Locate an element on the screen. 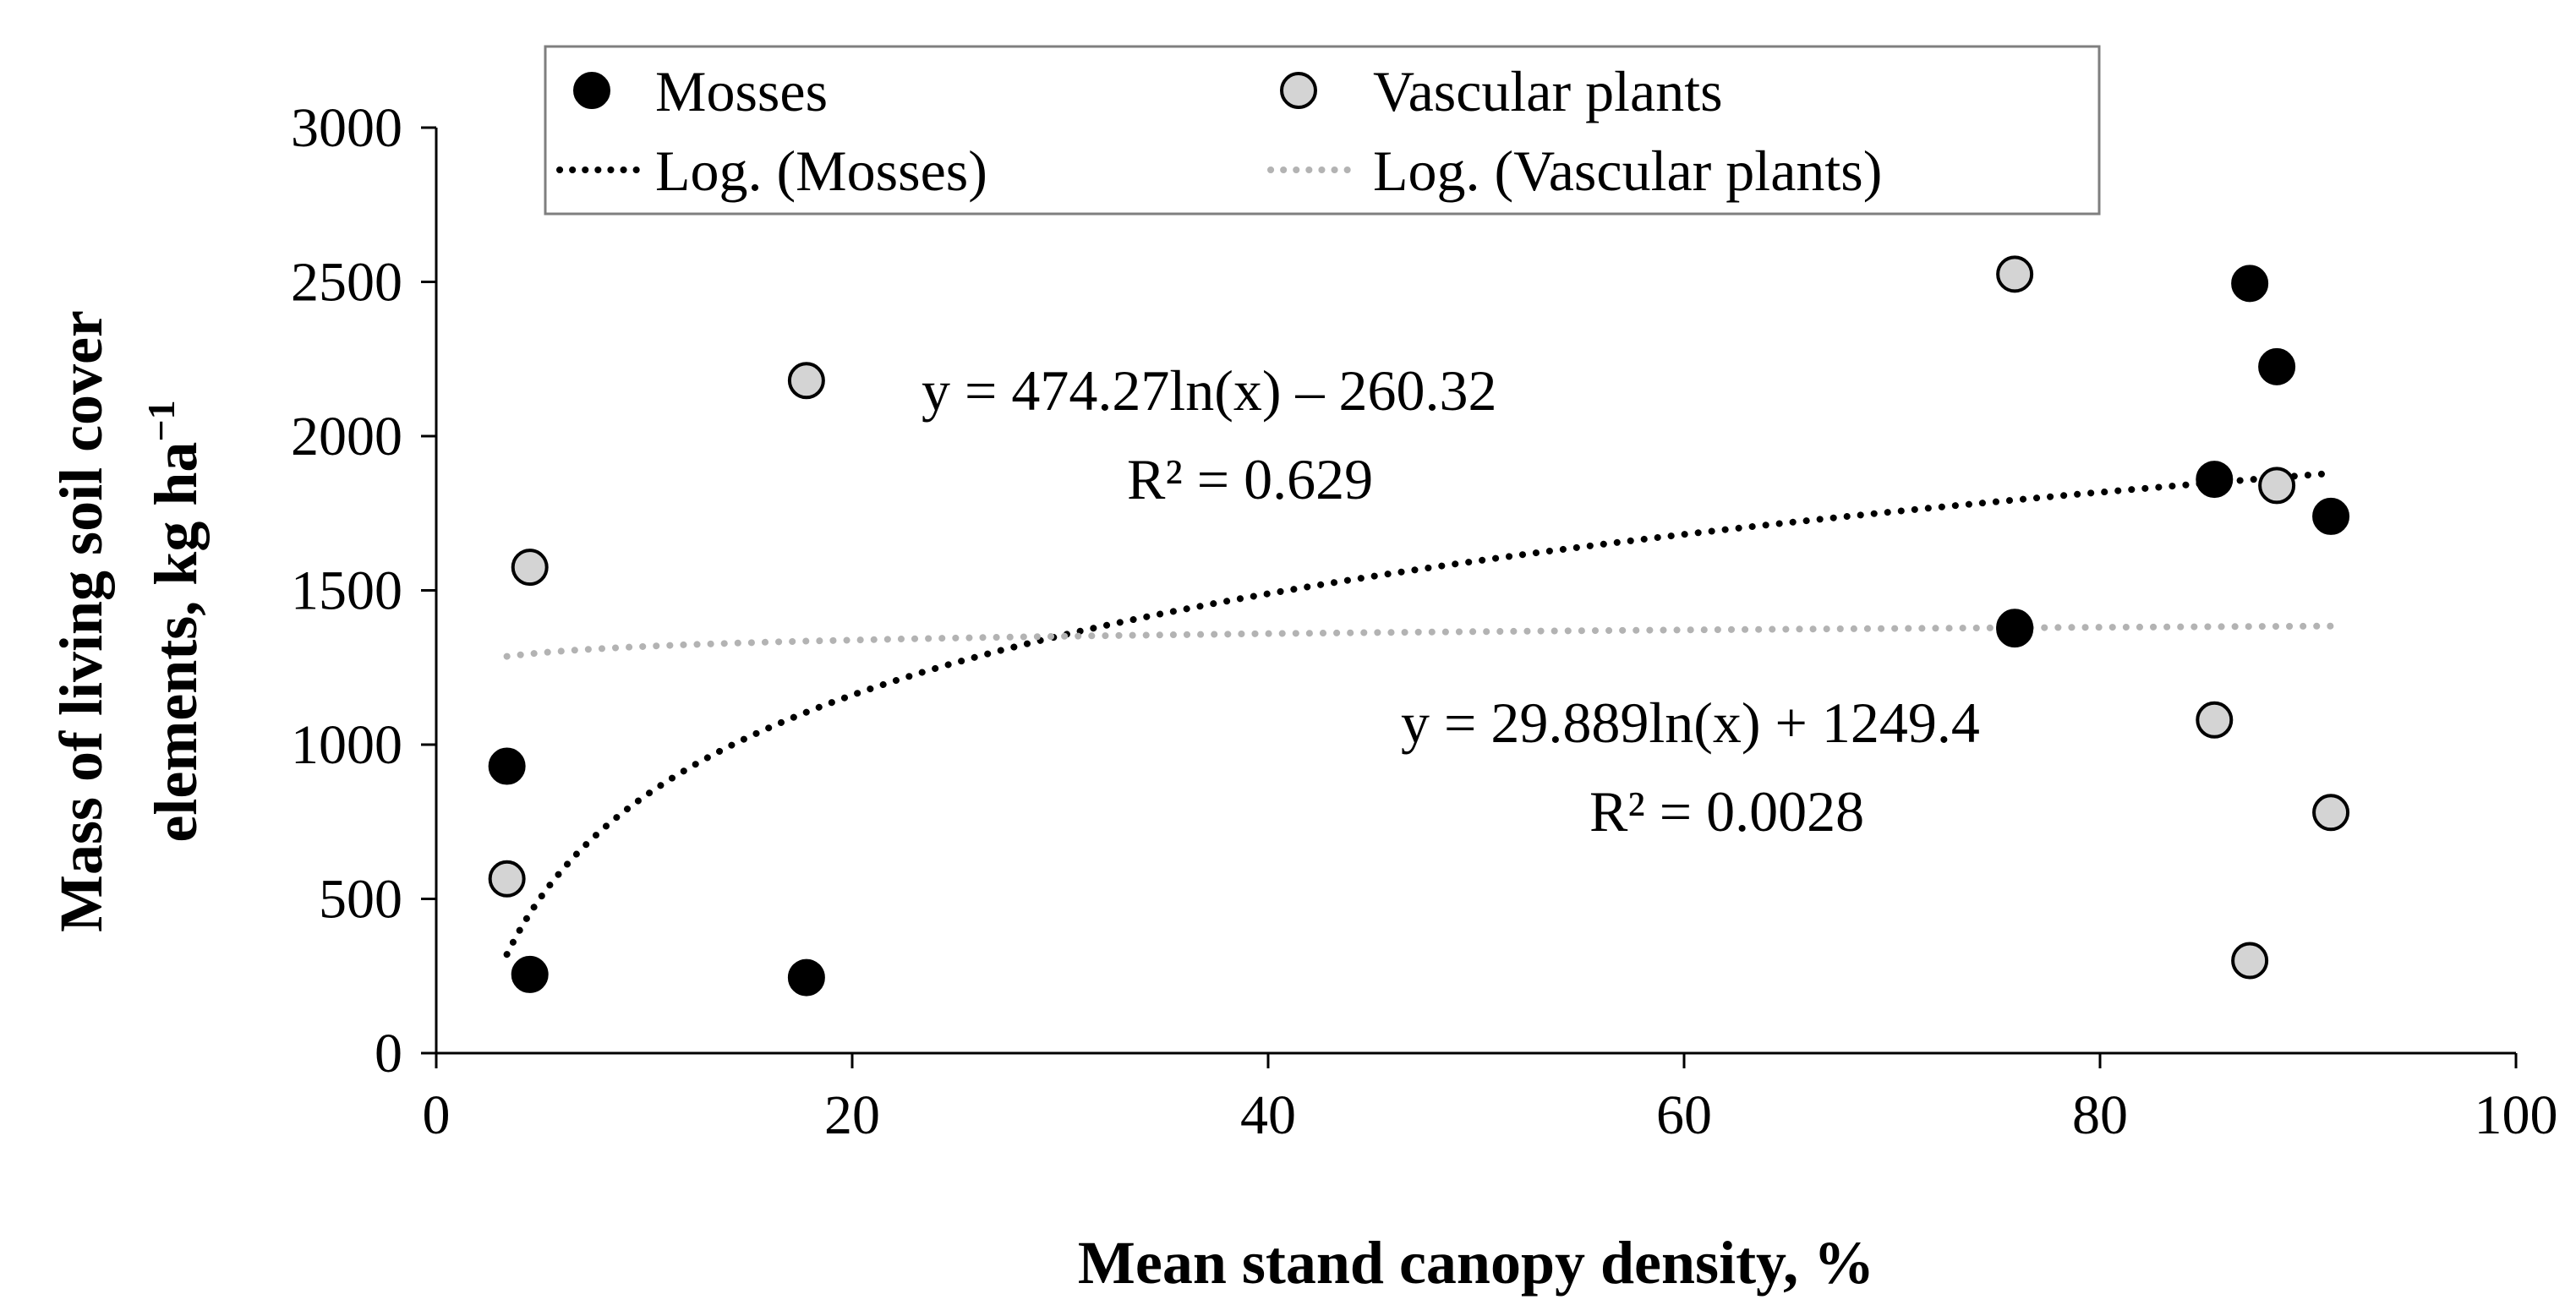 This screenshot has height=1316, width=2576. legend-item-log-mosses: Log. (Mosses) is located at coordinates (771, 171).